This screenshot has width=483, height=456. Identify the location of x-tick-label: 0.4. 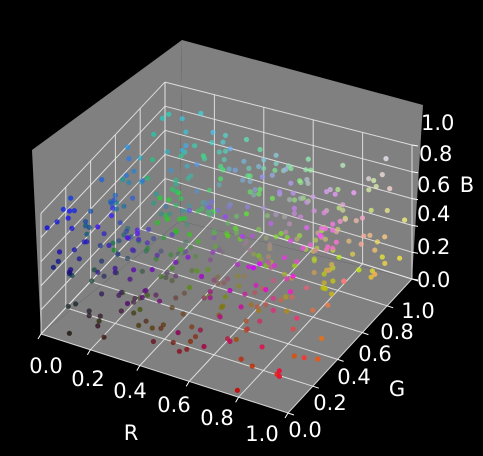
(129, 391).